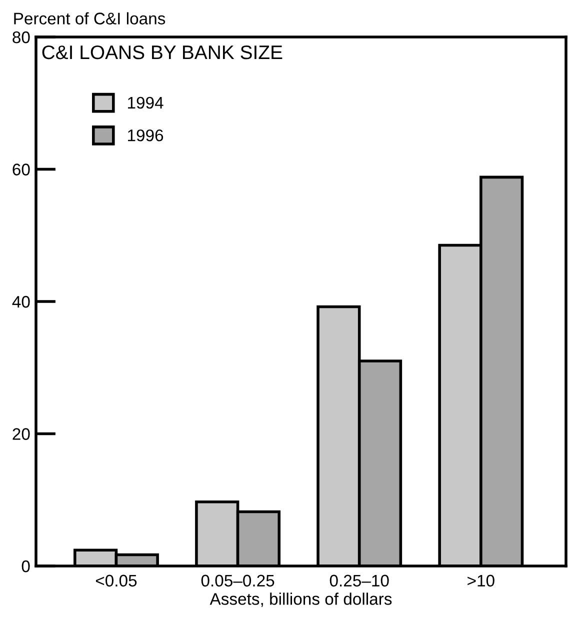 This screenshot has height=618, width=579. I want to click on x-axis-title: Assets, billions of dollars, so click(301, 599).